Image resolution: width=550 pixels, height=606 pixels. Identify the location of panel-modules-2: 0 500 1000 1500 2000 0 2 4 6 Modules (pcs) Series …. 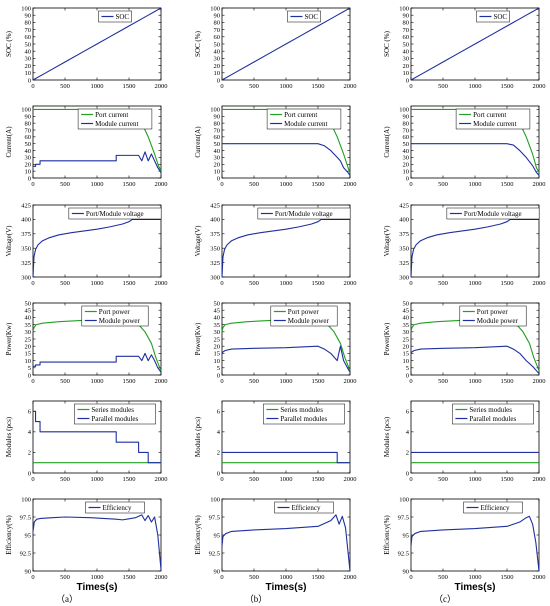
(464, 441).